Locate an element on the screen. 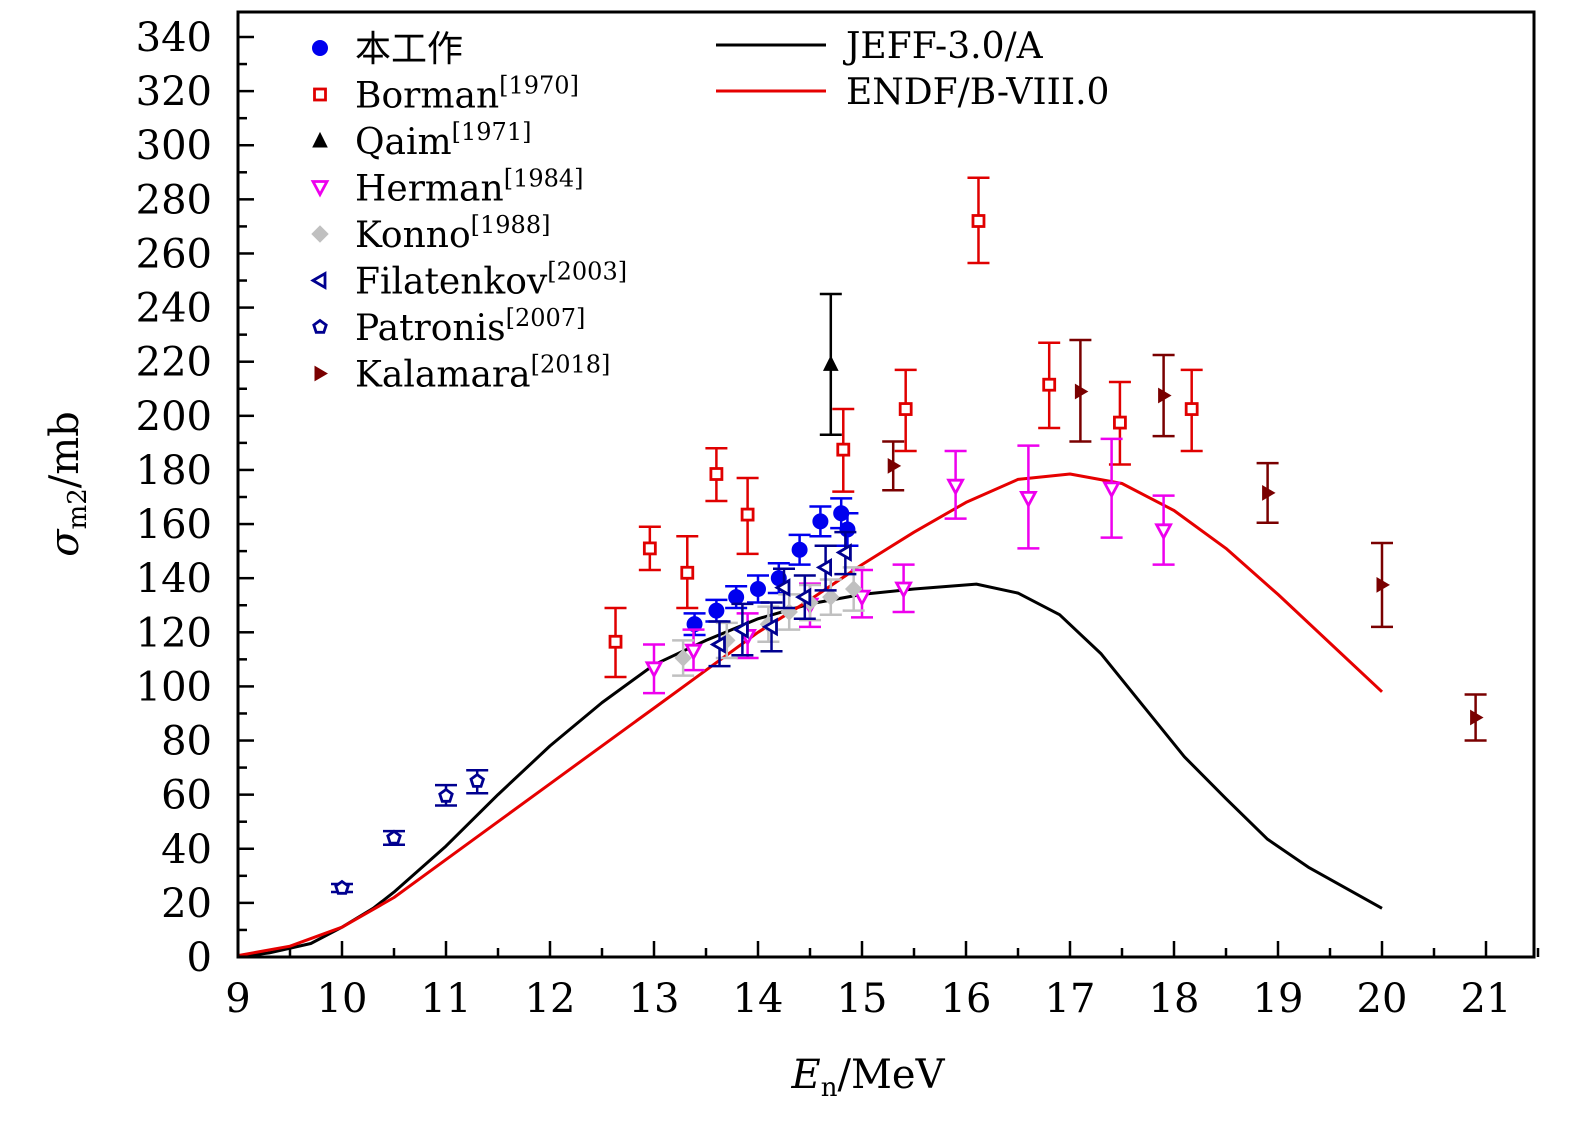 Image resolution: width=1575 pixels, height=1122 pixels. x-tick-label: 12 is located at coordinates (550, 999).